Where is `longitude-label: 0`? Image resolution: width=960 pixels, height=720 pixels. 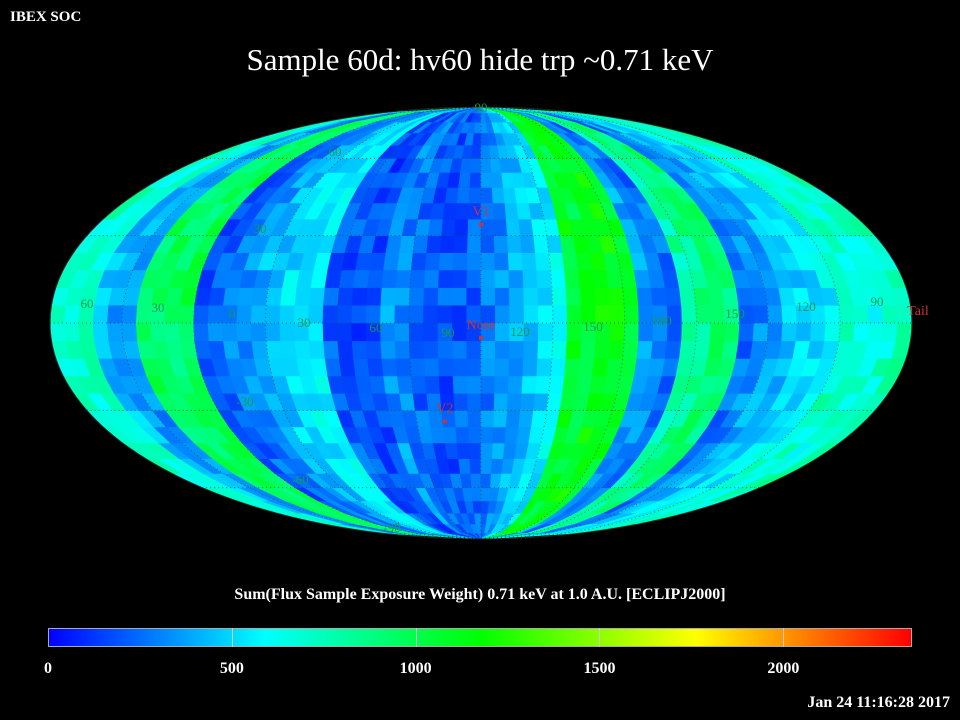
longitude-label: 0 is located at coordinates (232, 313).